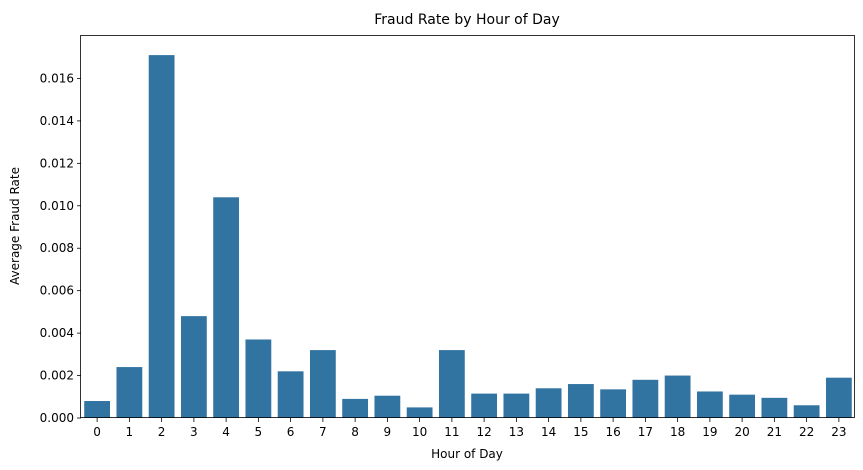  What do you see at coordinates (194, 432) in the screenshot?
I see `x-tick-label: 3` at bounding box center [194, 432].